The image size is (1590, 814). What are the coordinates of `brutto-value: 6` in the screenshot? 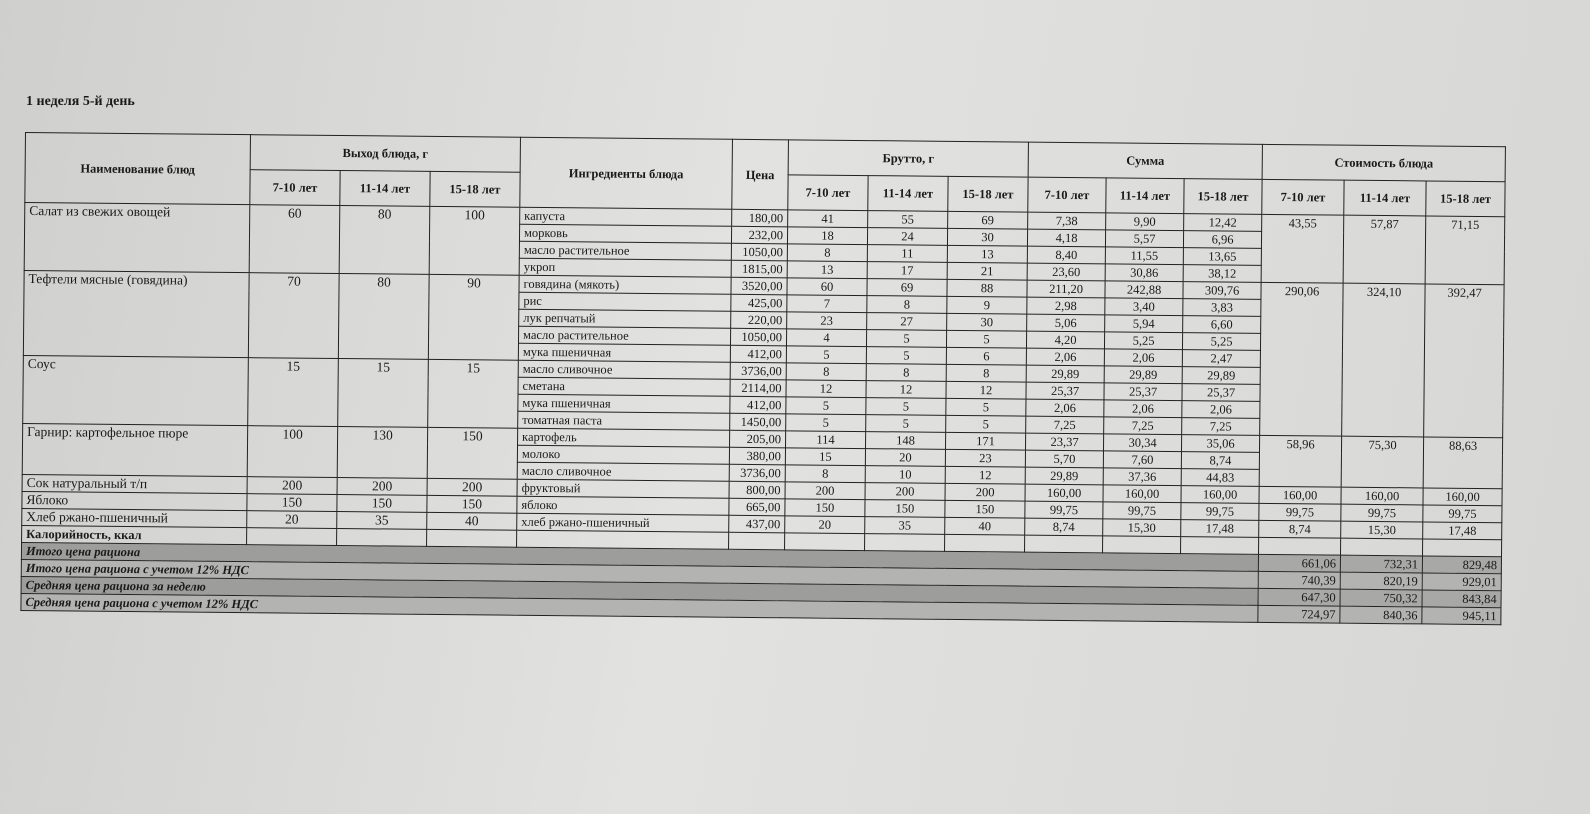 It's located at (986, 356).